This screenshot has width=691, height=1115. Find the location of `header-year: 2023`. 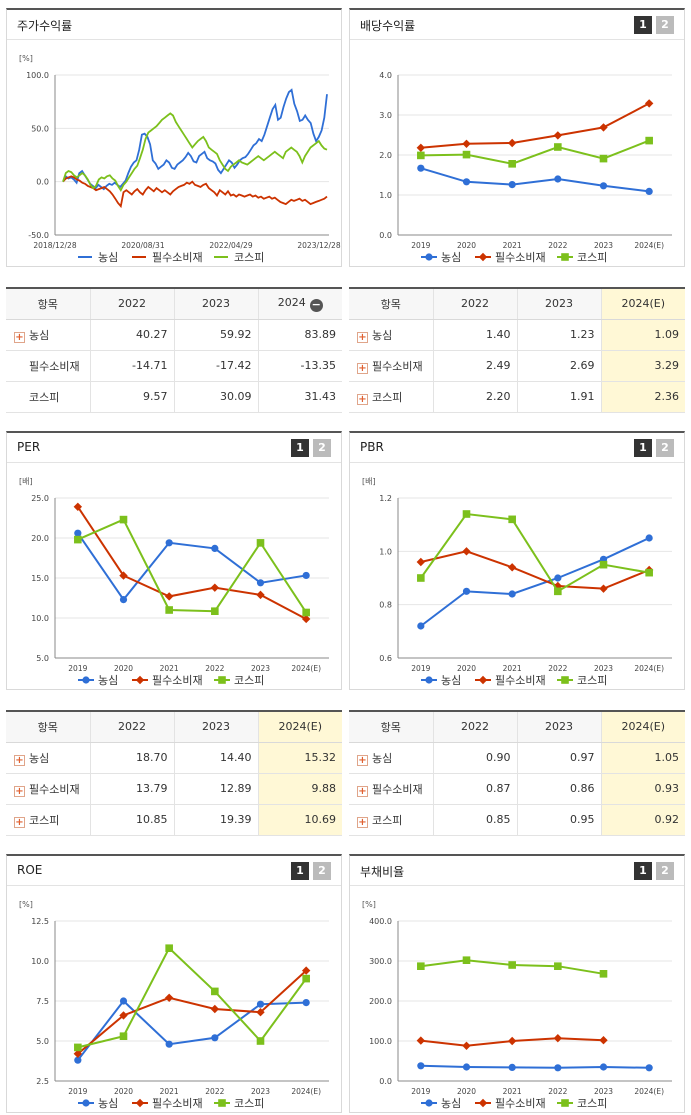

header-year: 2023 is located at coordinates (559, 303).